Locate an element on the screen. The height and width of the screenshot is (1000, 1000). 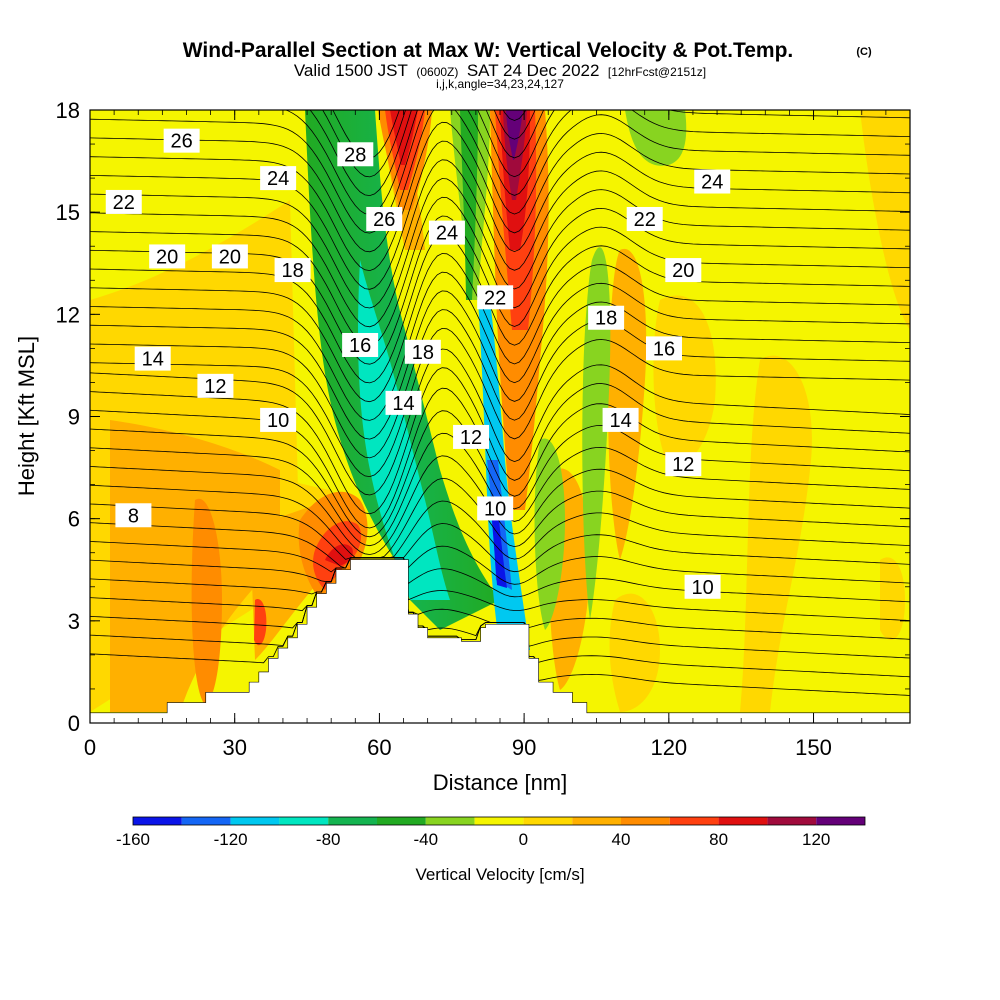
colorbar-tick-label: -80 is located at coordinates (328, 839).